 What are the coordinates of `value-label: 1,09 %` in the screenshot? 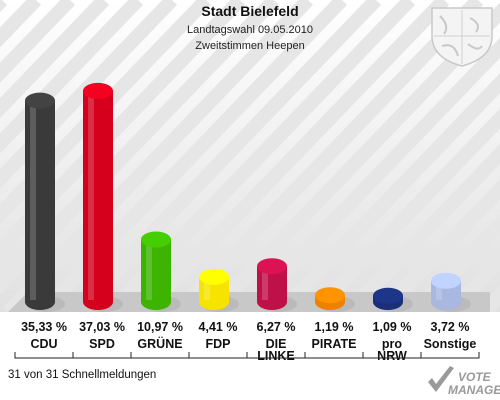 It's located at (392, 327).